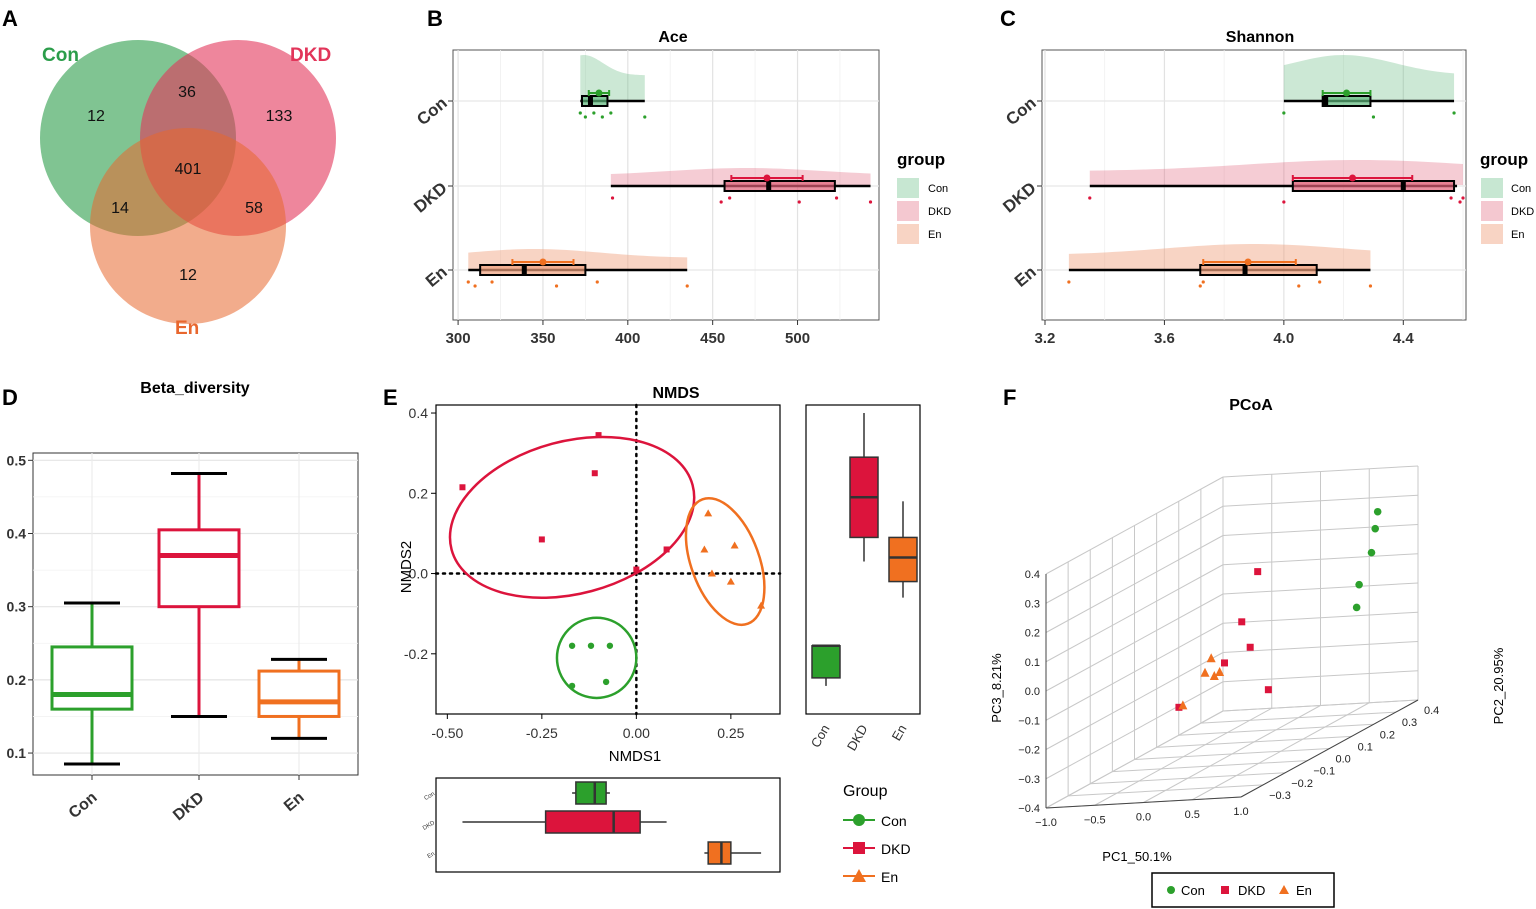 The image size is (1536, 909). Describe the element at coordinates (899, 732) in the screenshot. I see `nmds-side-y-label-en: En` at that location.